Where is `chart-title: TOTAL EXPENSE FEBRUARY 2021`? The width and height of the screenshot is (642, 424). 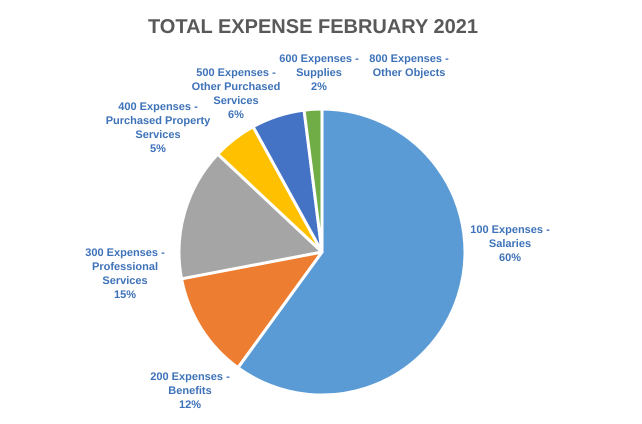
chart-title: TOTAL EXPENSE FEBRUARY 2021 is located at coordinates (313, 27).